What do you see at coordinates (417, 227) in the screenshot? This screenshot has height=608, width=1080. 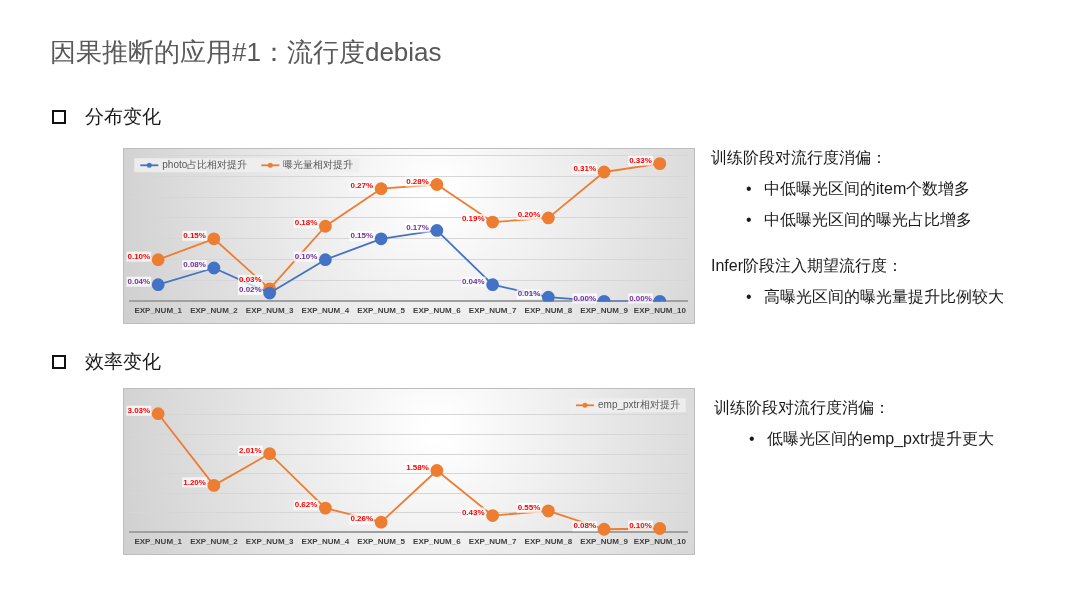 I see `data-label: 0.17%` at bounding box center [417, 227].